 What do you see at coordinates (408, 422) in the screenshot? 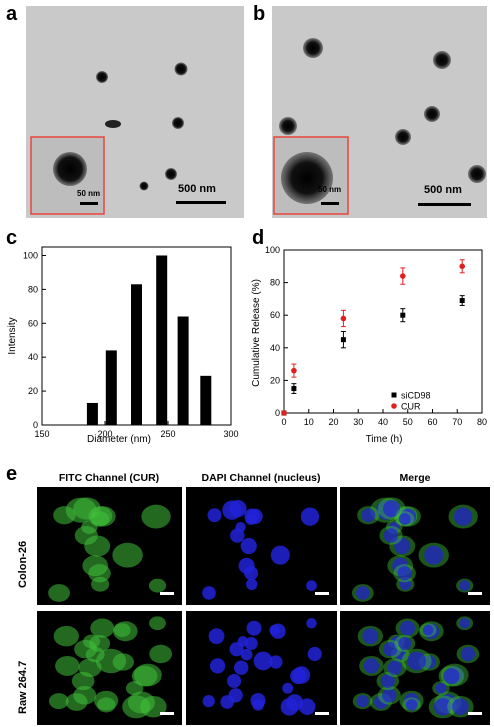
I see `x-tick-label: 50` at bounding box center [408, 422].